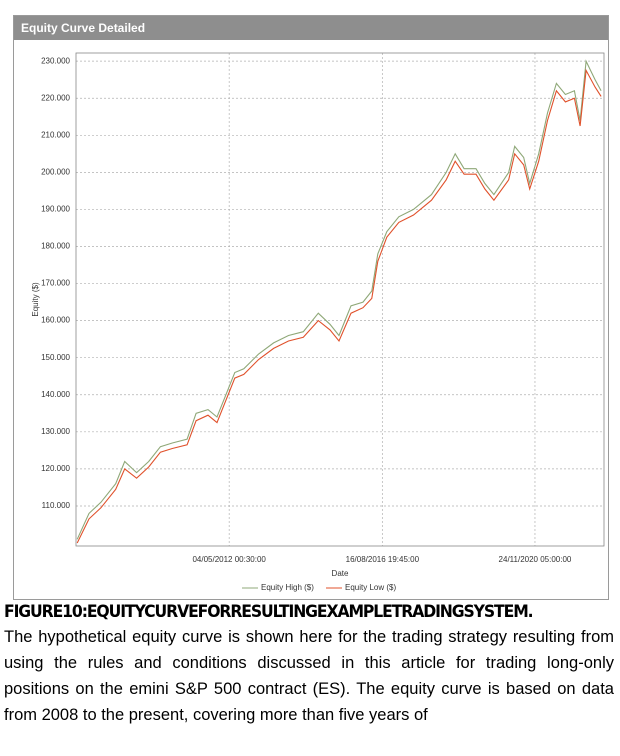  What do you see at coordinates (311, 28) in the screenshot?
I see `panel-title: Equity Curve Detailed` at bounding box center [311, 28].